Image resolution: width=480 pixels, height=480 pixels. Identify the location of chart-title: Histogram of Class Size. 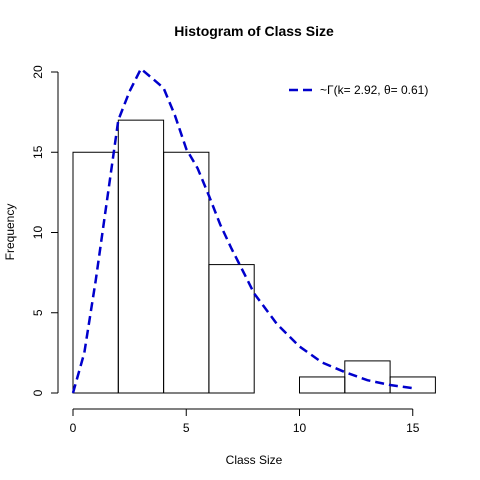
(254, 31).